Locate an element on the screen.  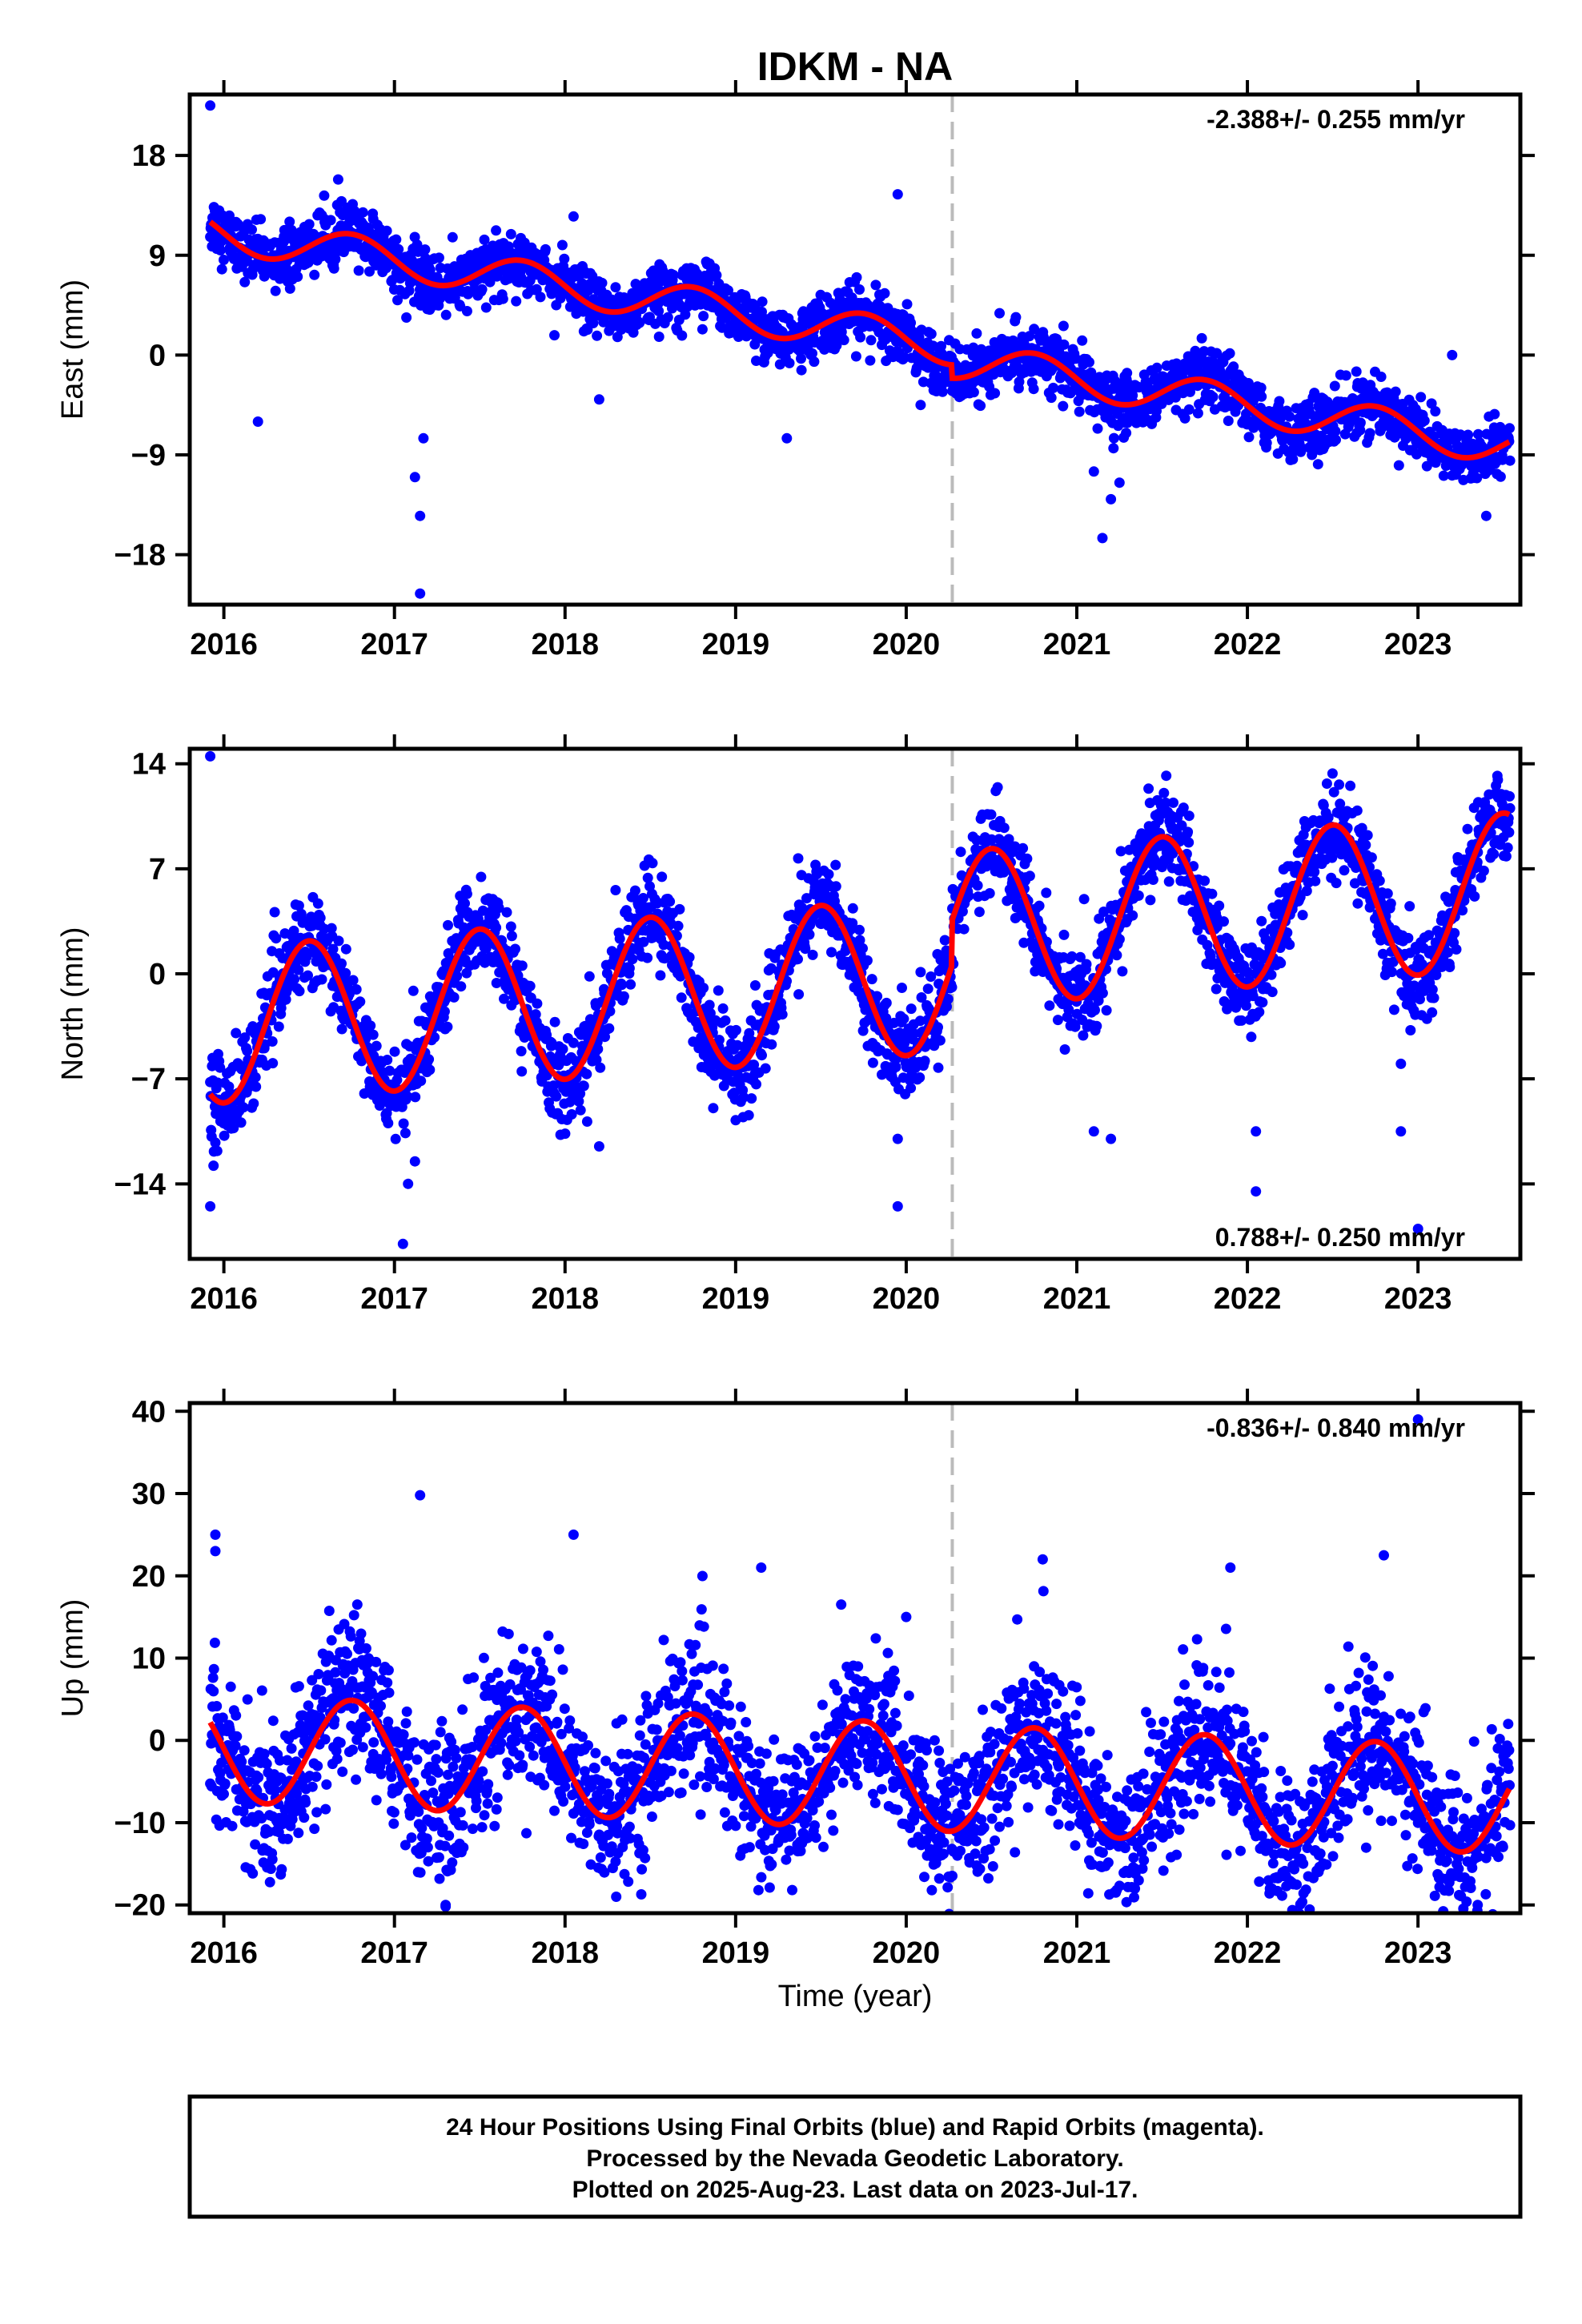
fit-line is located at coordinates (859, 340).